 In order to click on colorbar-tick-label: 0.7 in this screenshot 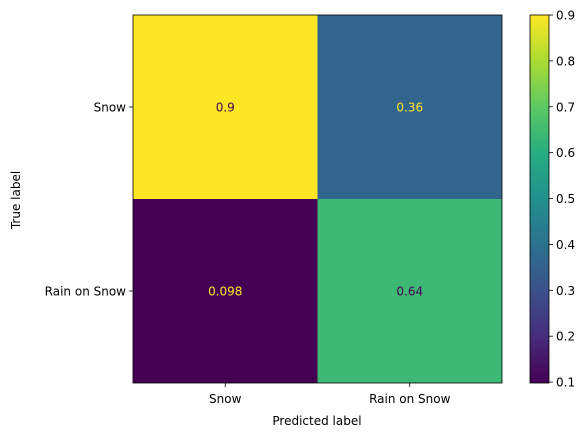, I will do `click(565, 107)`.